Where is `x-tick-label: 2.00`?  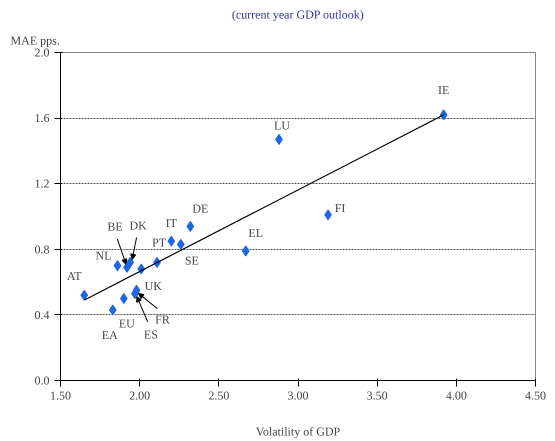
x-tick-label: 2.00 is located at coordinates (139, 395).